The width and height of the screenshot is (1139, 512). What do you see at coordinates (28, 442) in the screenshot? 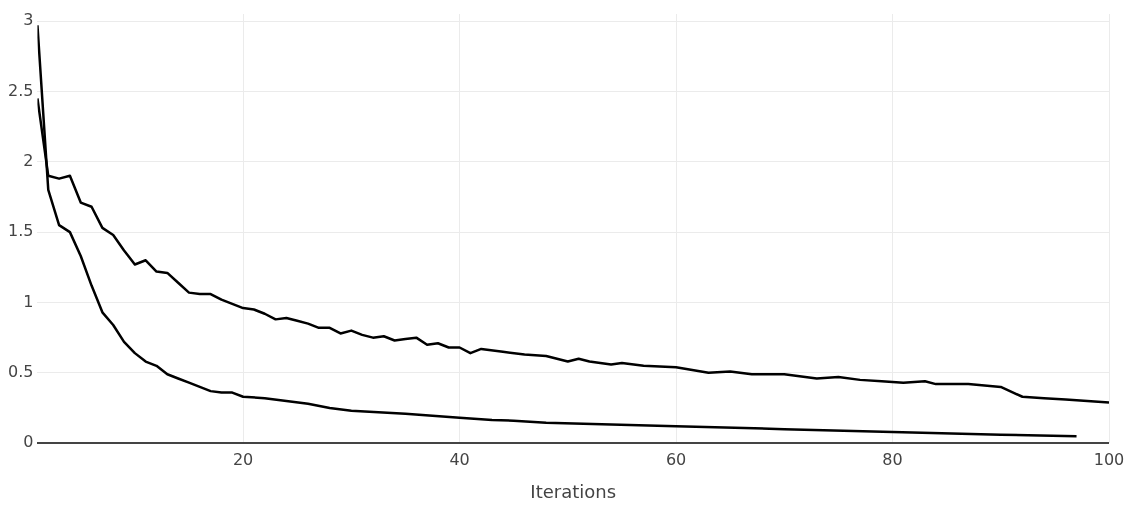
I see `y-tick-label: 0` at bounding box center [28, 442].